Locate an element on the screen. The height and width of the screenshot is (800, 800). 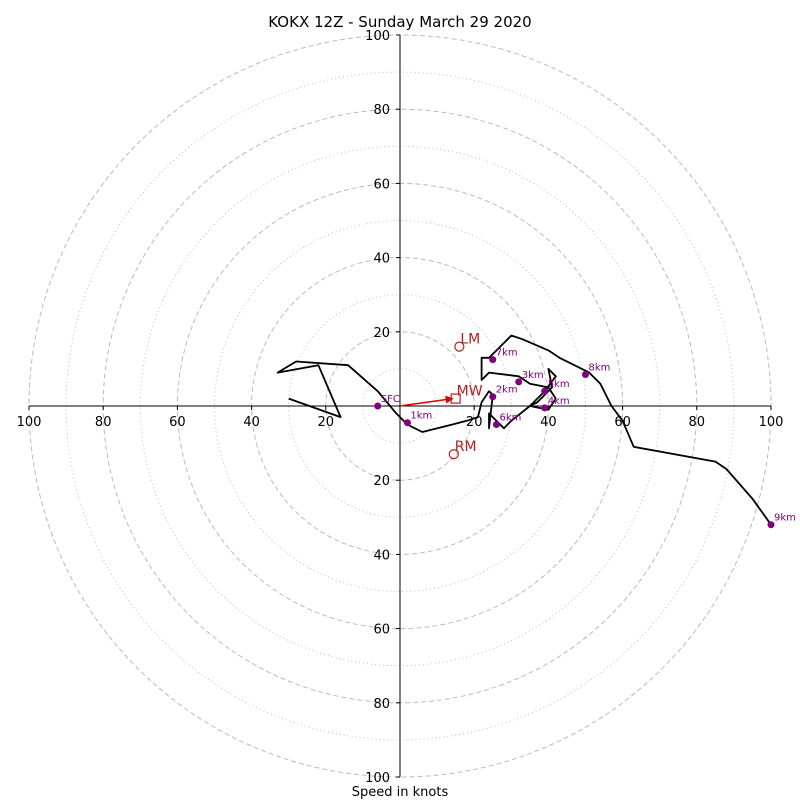
level-label: 7km is located at coordinates (507, 353).